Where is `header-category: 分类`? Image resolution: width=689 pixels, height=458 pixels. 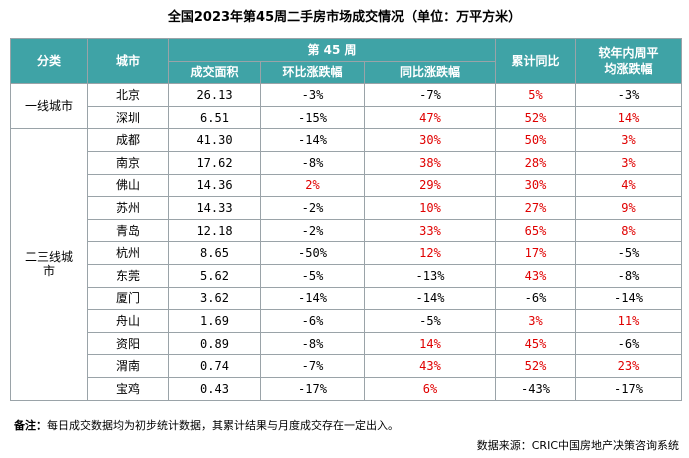
header-category: 分类 is located at coordinates (49, 61).